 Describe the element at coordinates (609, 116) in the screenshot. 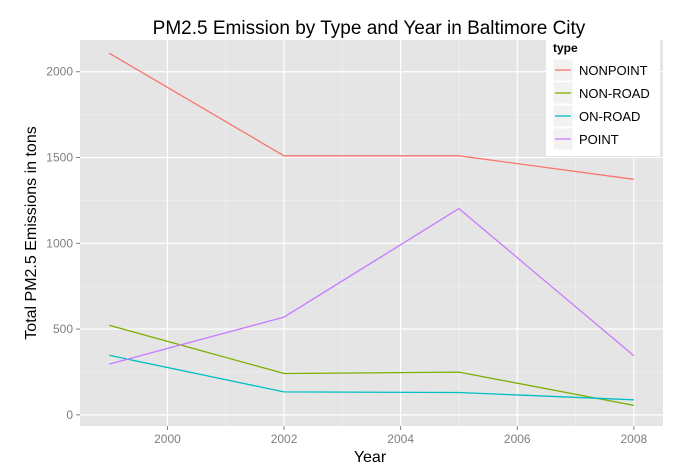

I see `legend-label-on-road: ON-ROAD` at that location.